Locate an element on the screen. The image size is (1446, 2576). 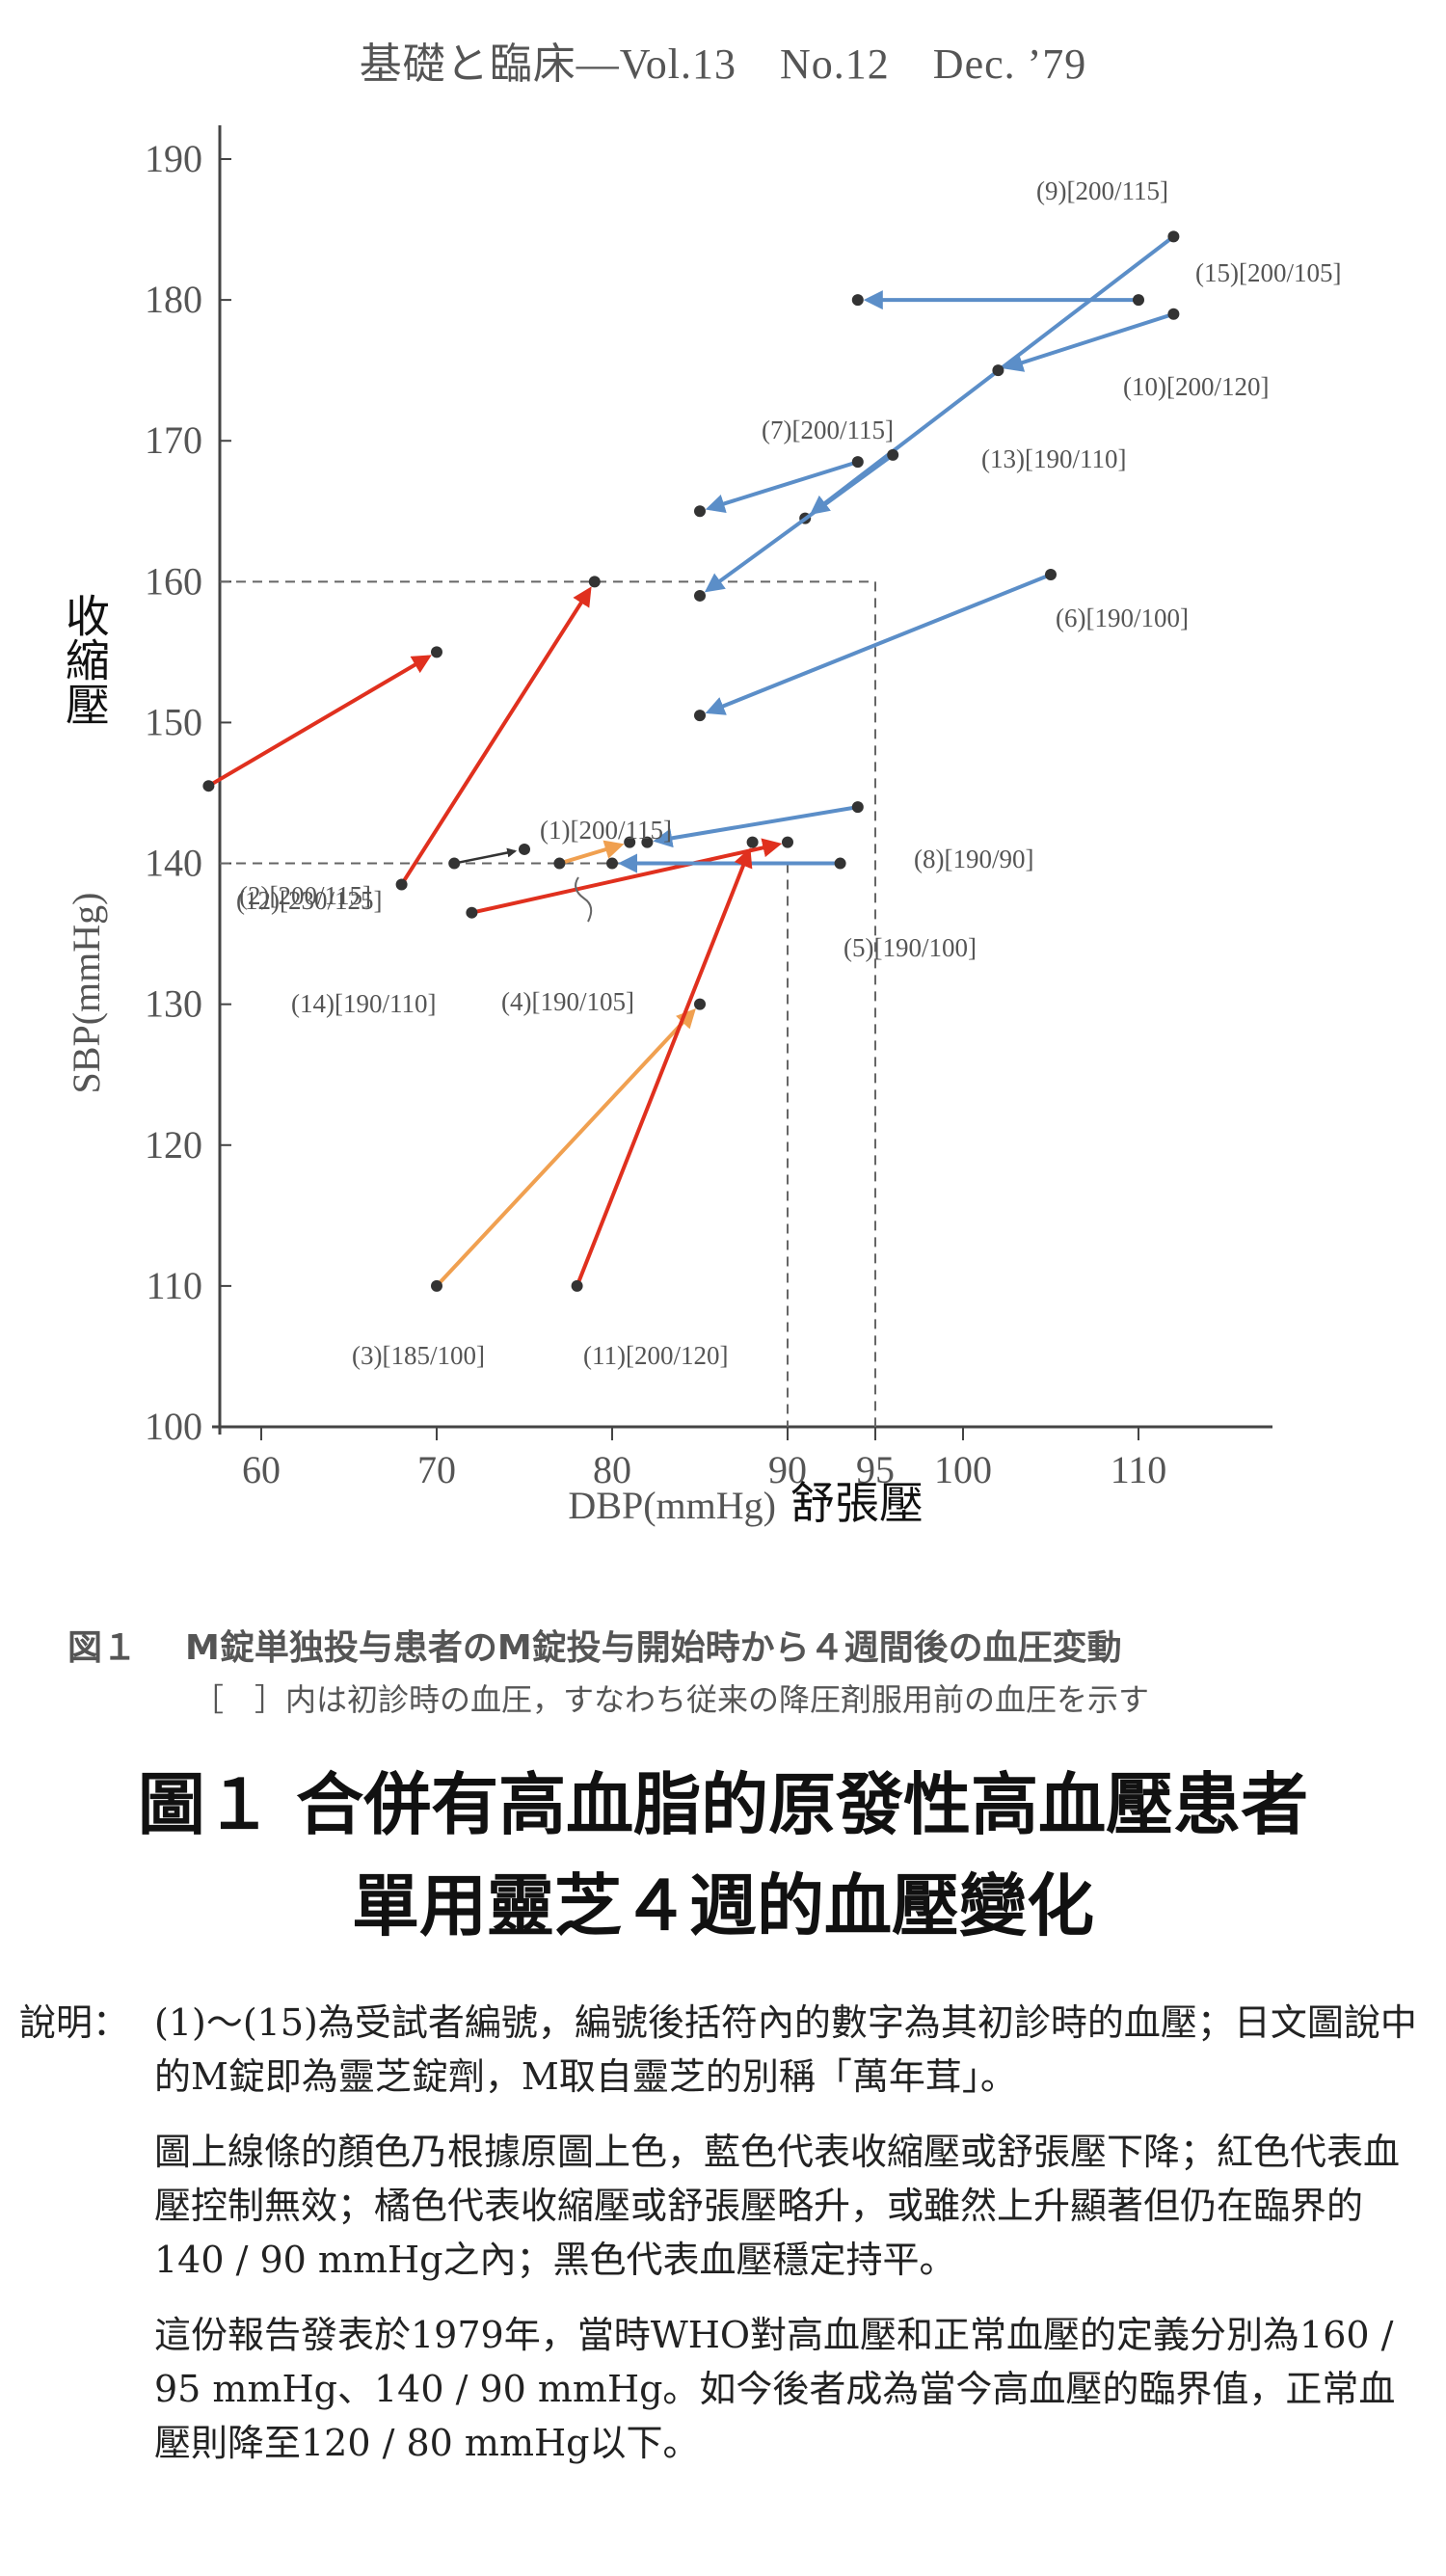
figure-caption-line1: M錠単独投与患者のM錠投与開始時から４週間後の血圧変動 is located at coordinates (654, 1648).